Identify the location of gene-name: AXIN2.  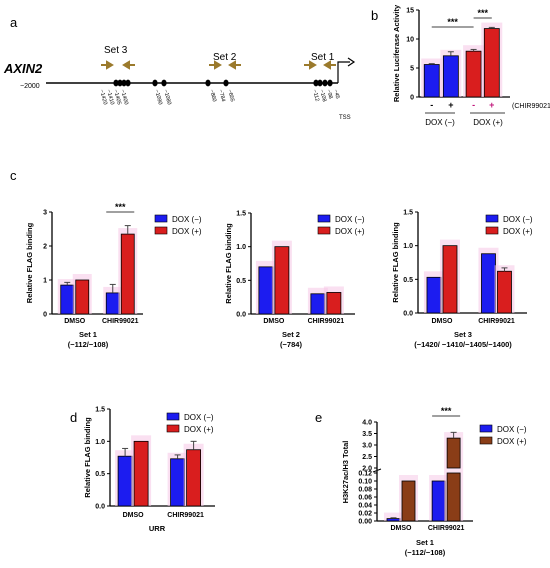
(23, 68).